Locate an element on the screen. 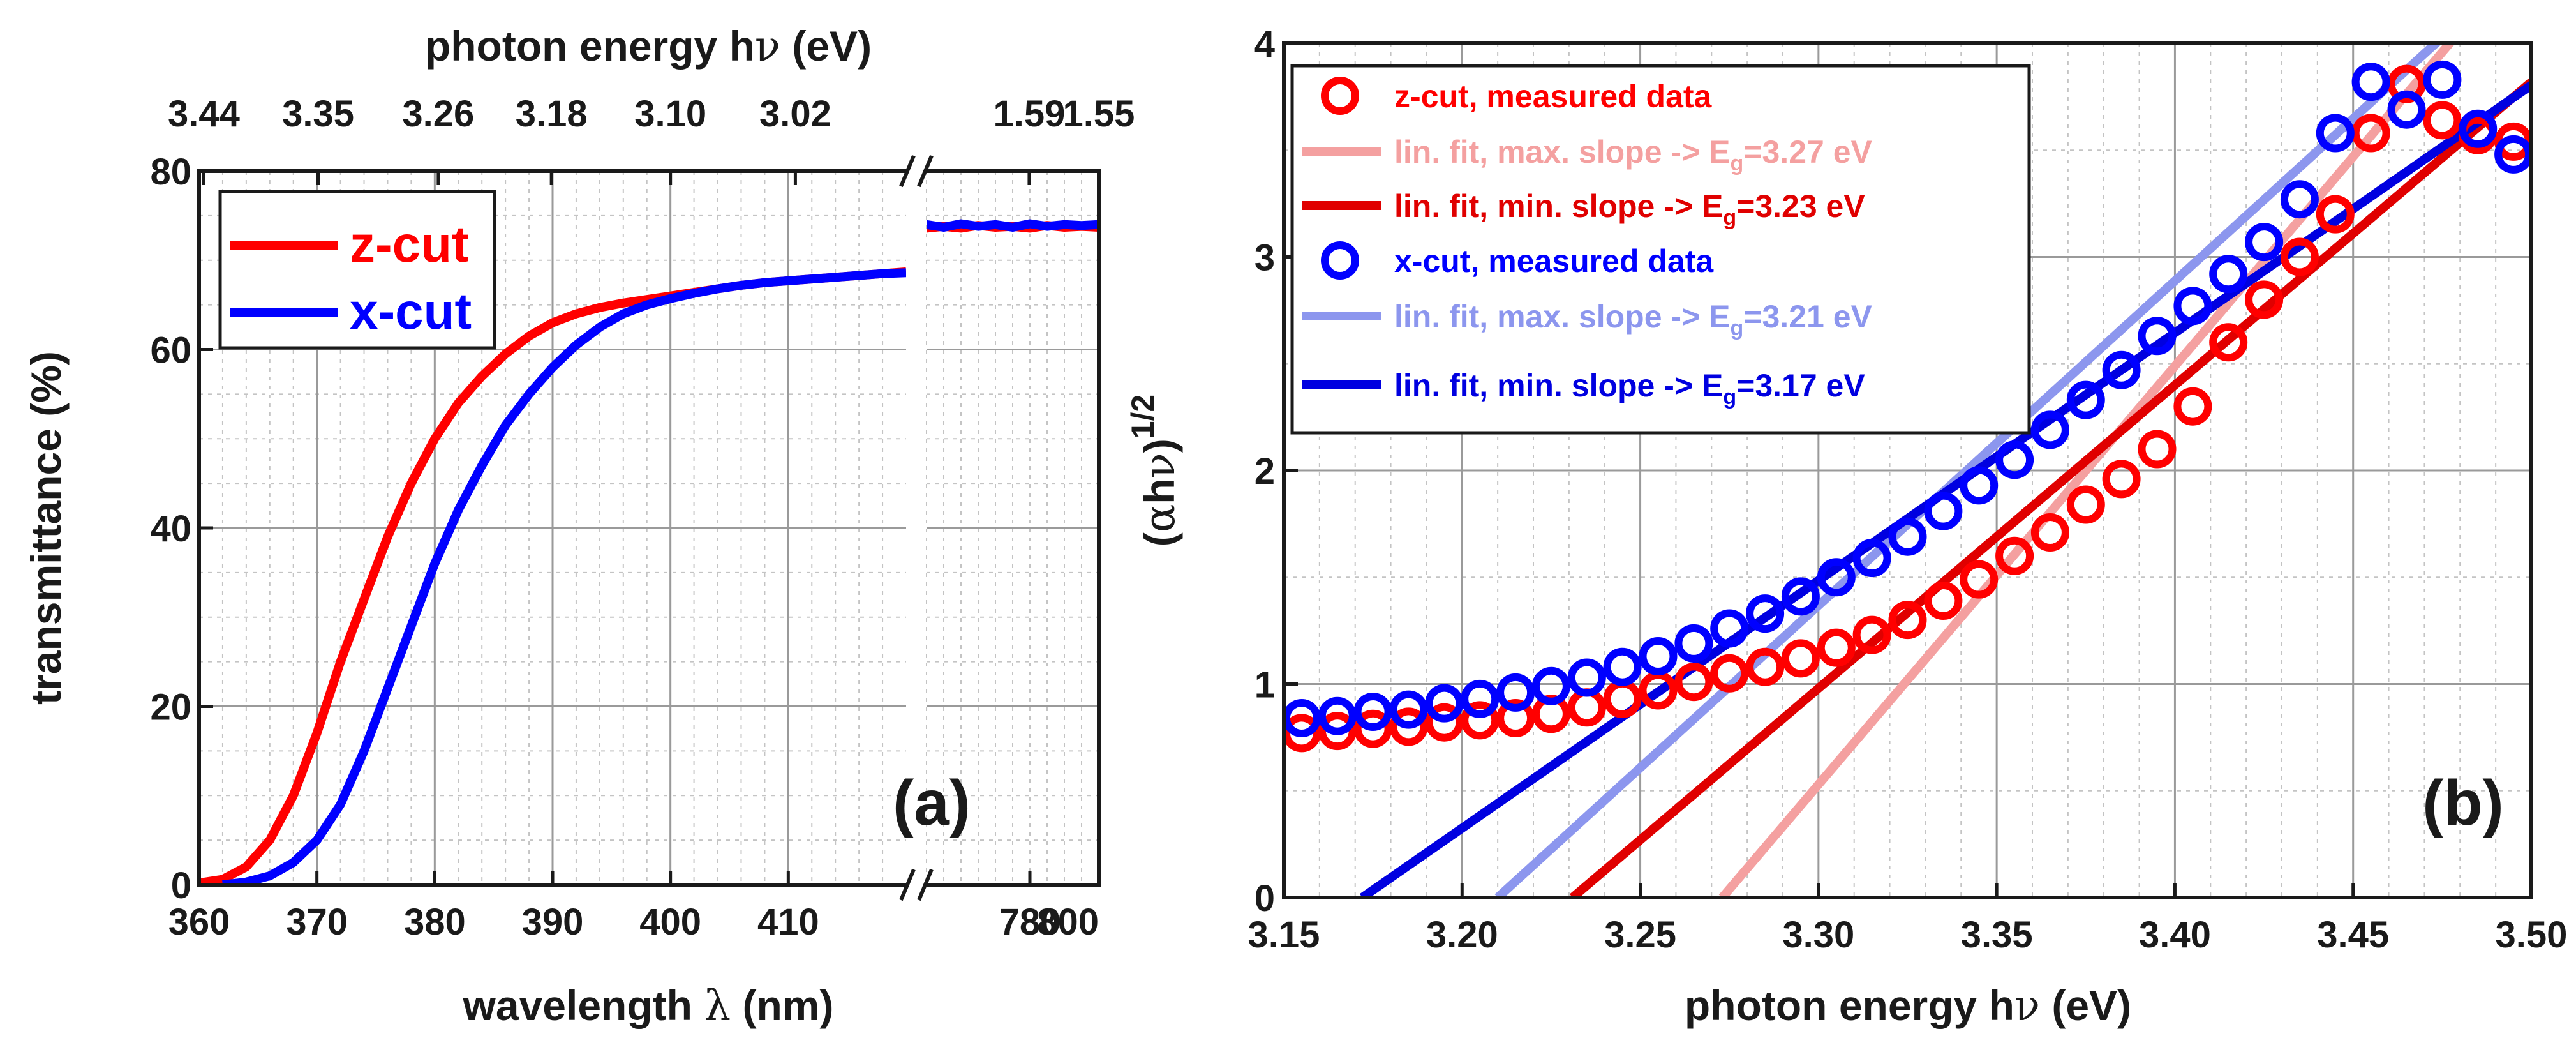 This screenshot has width=2576, height=1045. x-tick-label: 390 is located at coordinates (553, 922).